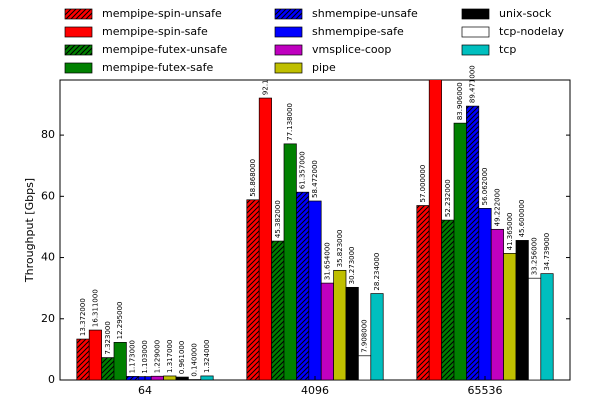 This screenshot has height=404, width=600. What do you see at coordinates (365, 335) in the screenshot?
I see `value-label: 7.908000` at bounding box center [365, 335].